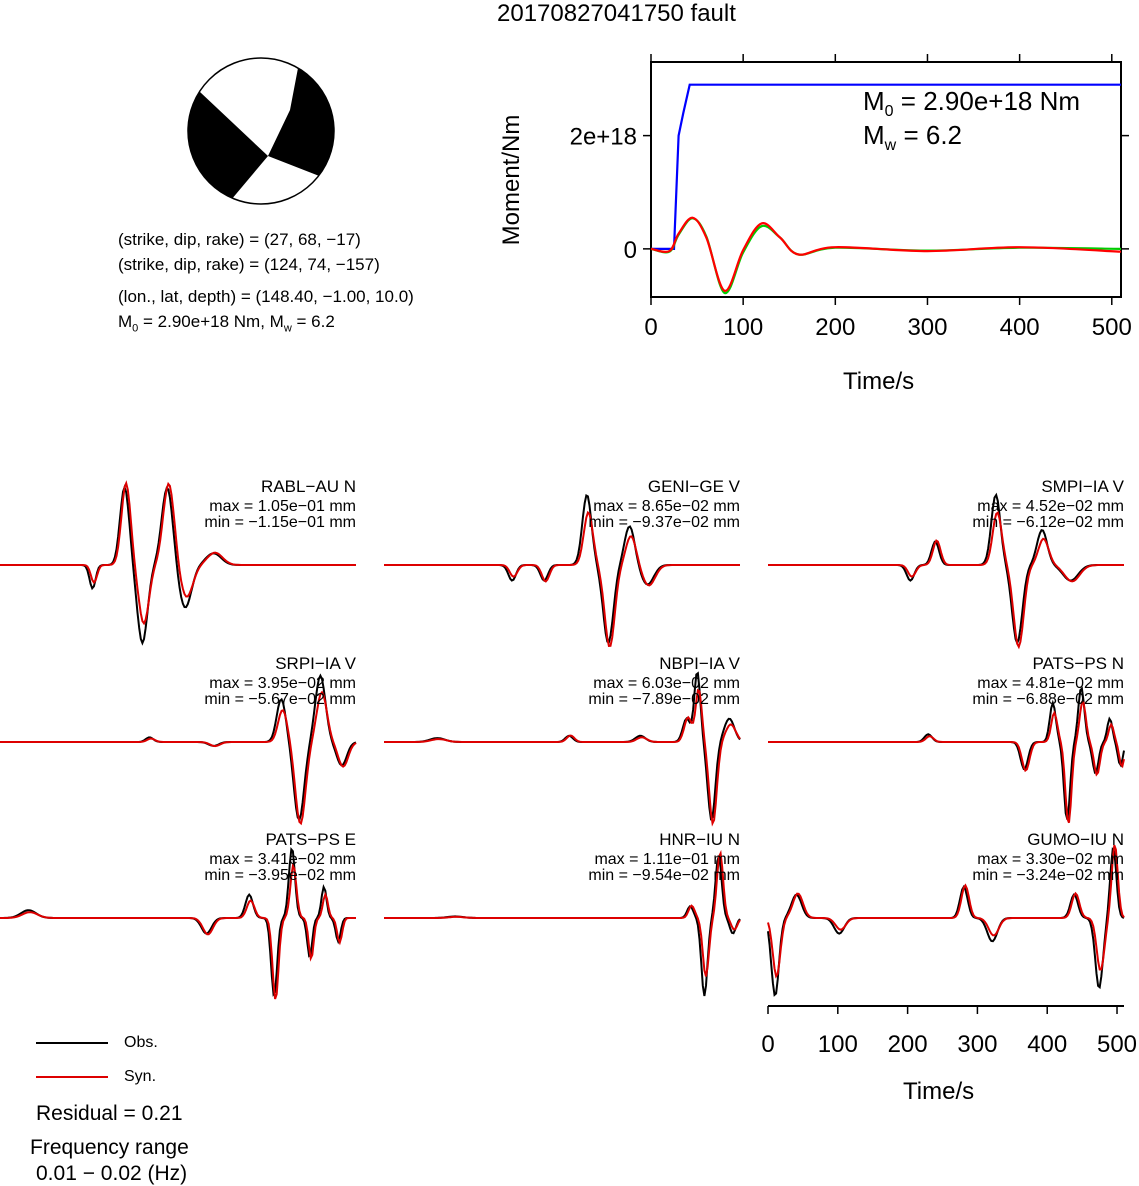 This screenshot has width=1139, height=1186. What do you see at coordinates (908, 1044) in the screenshot?
I see `bottom-xtick-label: 200` at bounding box center [908, 1044].